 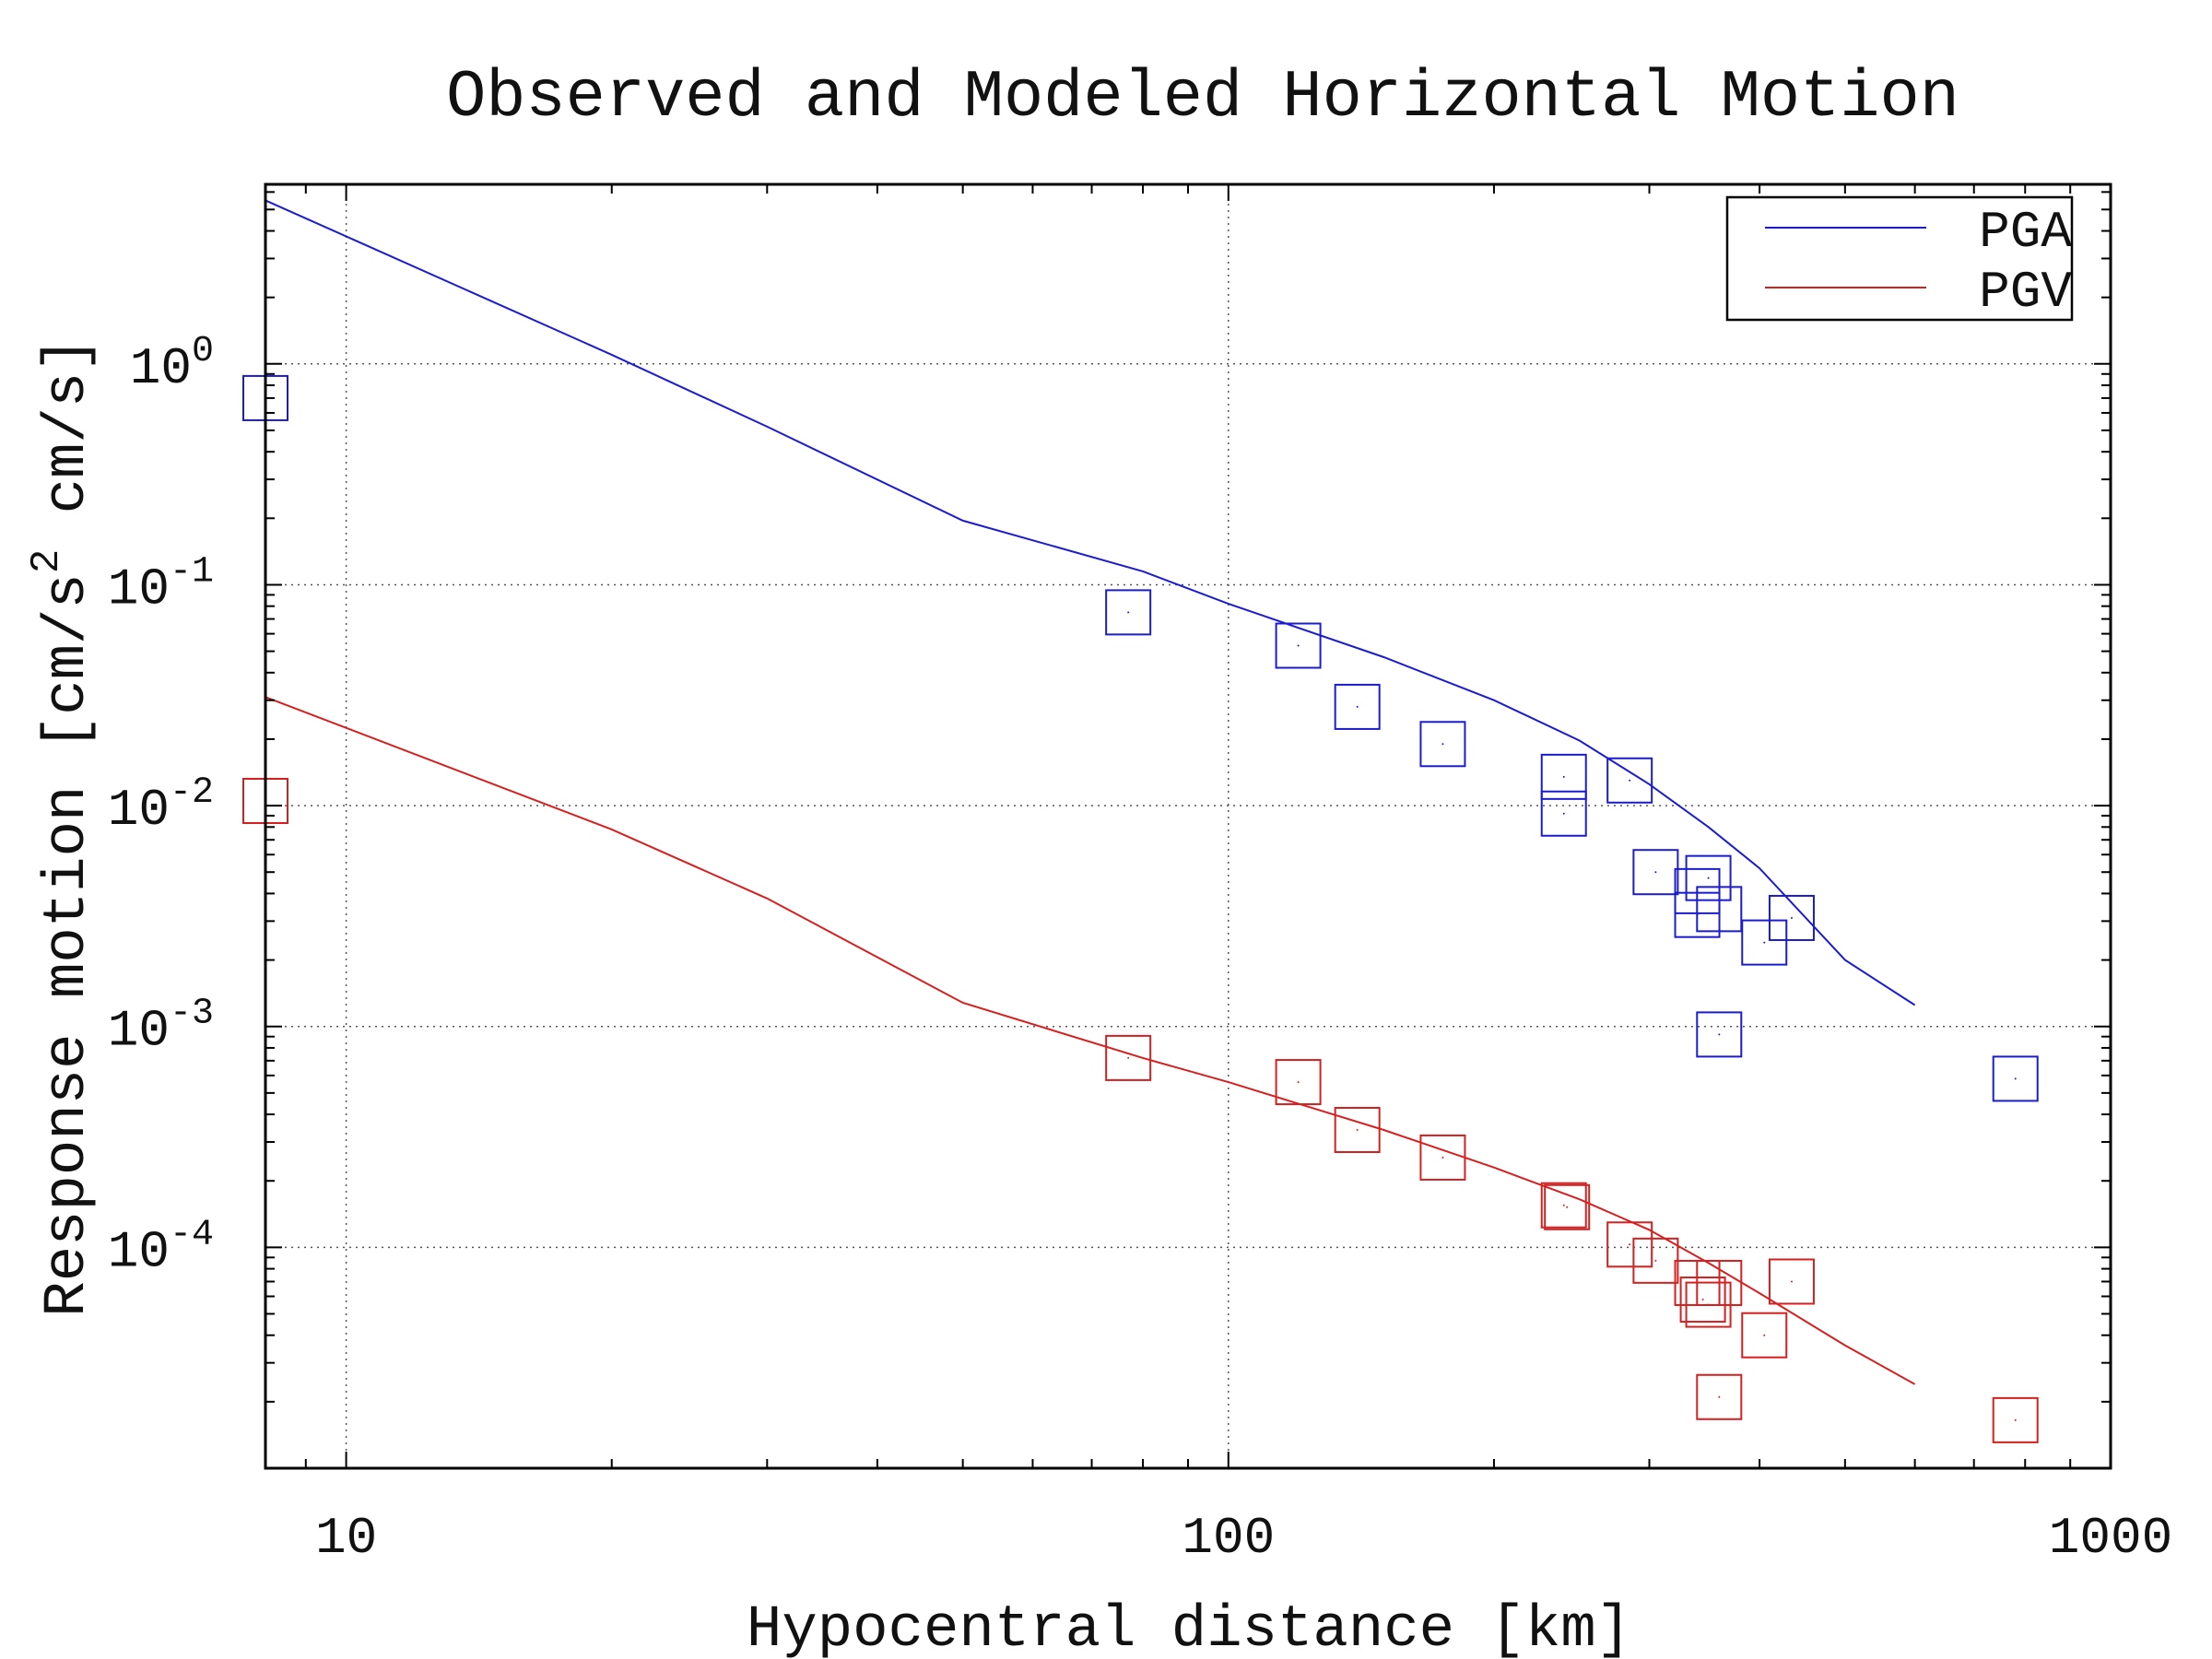 I want to click on y-axis-label: Response motion [cm/s2 cm/s], so click(x=62, y=826).